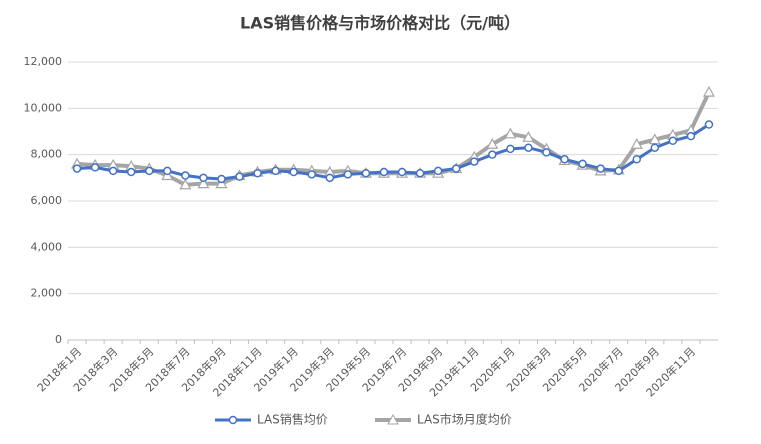 The width and height of the screenshot is (761, 444). I want to click on chart-title: LAS销售价格与市场价格对比（元/吨）, so click(380, 23).